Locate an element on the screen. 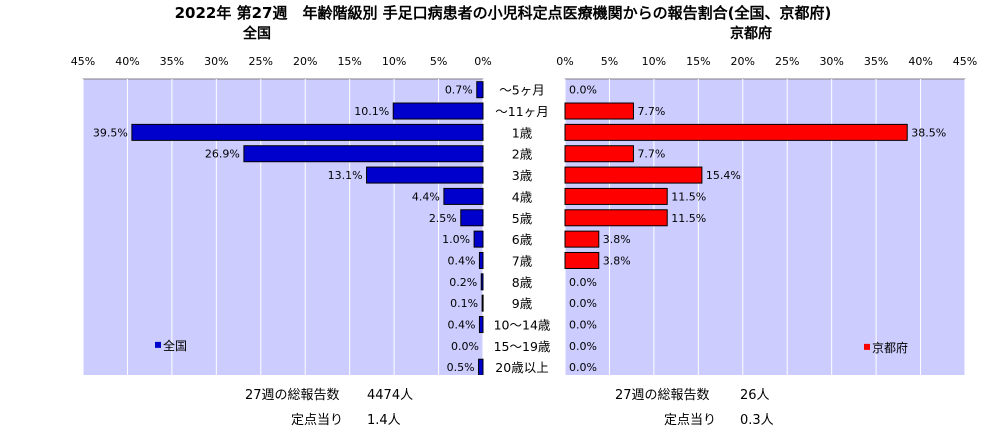 This screenshot has width=1006, height=430. category-label: 7歳 is located at coordinates (522, 260).